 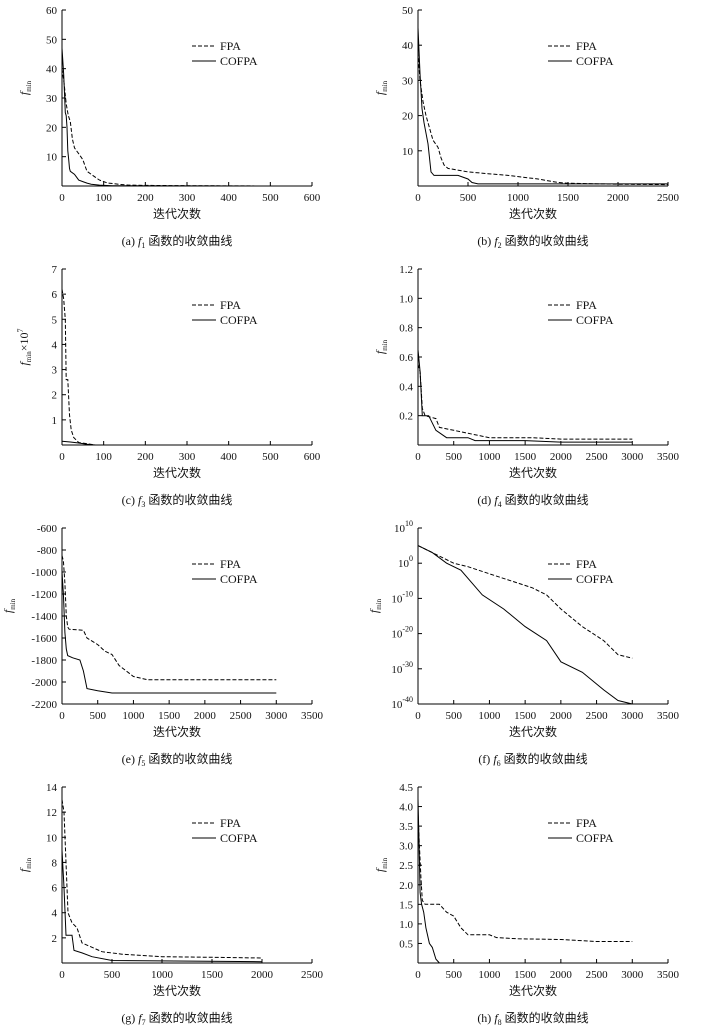 I want to click on chart-caption: (b) f2 函数的收敛曲线, so click(x=532, y=241).